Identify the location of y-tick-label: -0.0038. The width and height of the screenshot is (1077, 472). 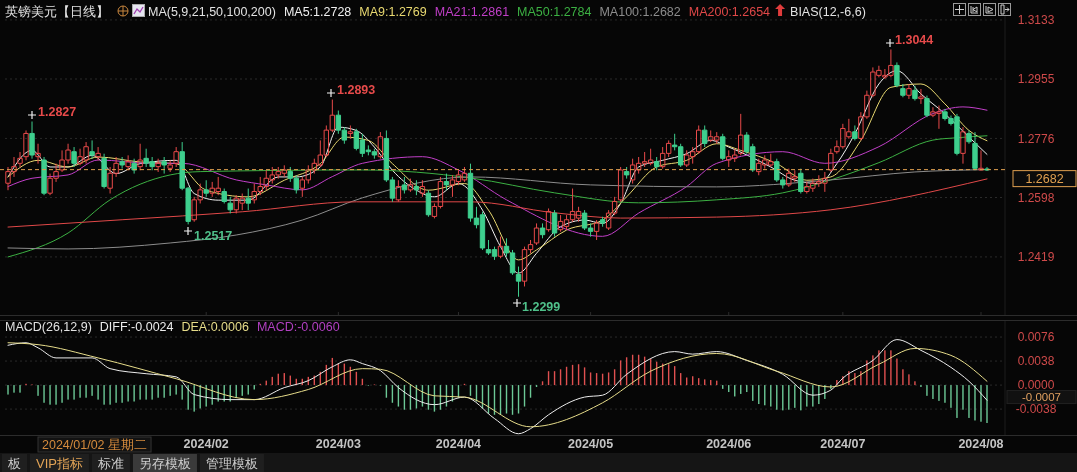
(1036, 409).